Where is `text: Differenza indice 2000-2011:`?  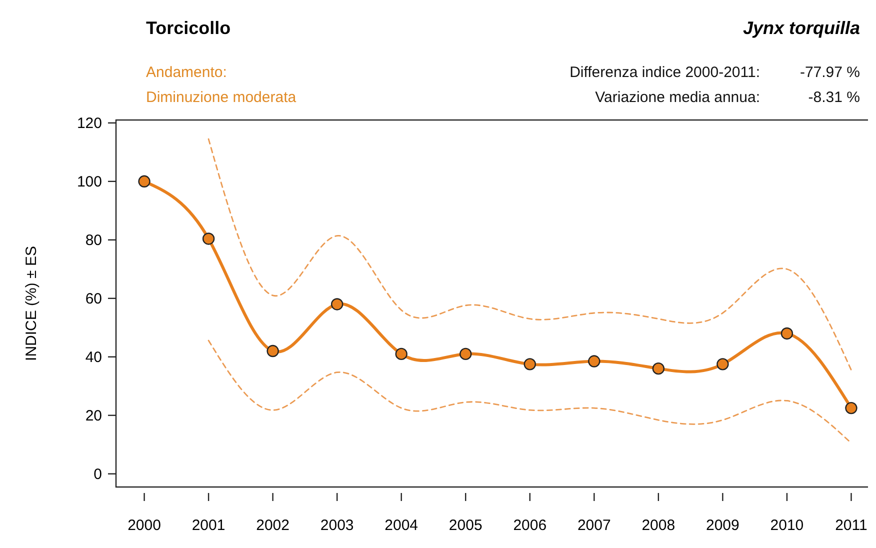
text: Differenza indice 2000-2011: is located at coordinates (665, 72).